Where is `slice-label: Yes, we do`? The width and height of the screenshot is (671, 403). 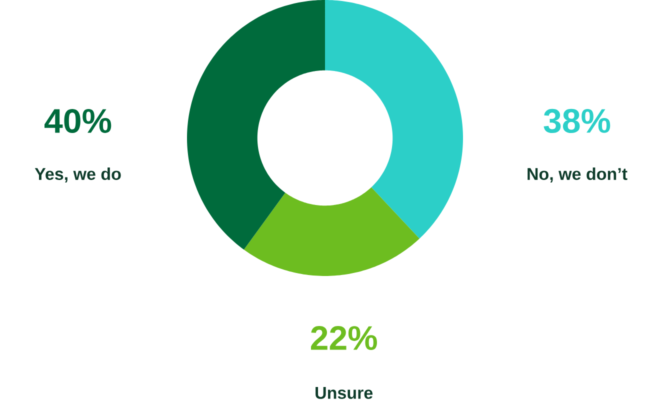 slice-label: Yes, we do is located at coordinates (77, 175).